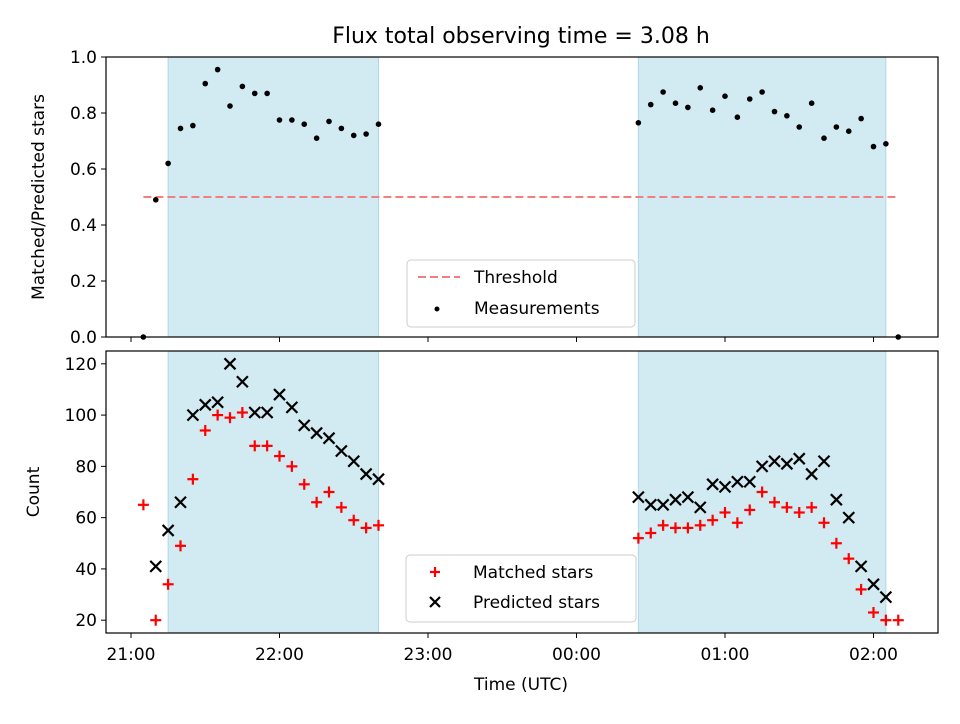 Image resolution: width=960 pixels, height=724 pixels. Describe the element at coordinates (83, 58) in the screenshot. I see `y-tick-label: 1.0` at that location.